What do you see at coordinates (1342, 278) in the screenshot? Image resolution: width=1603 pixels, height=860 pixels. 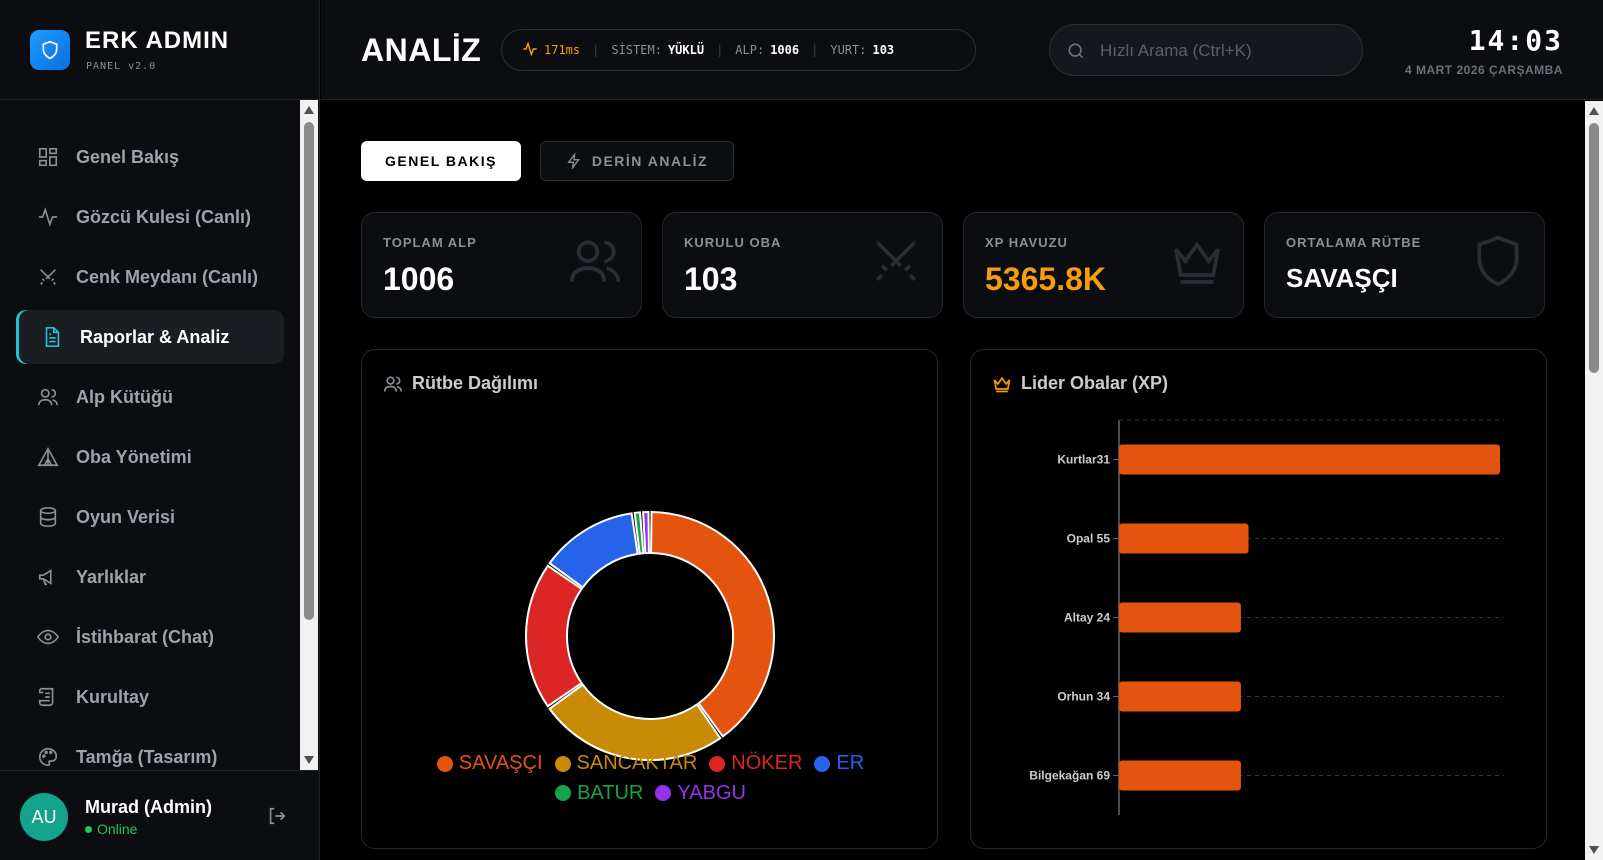 I see `stat-value: SAVAŞÇI` at bounding box center [1342, 278].